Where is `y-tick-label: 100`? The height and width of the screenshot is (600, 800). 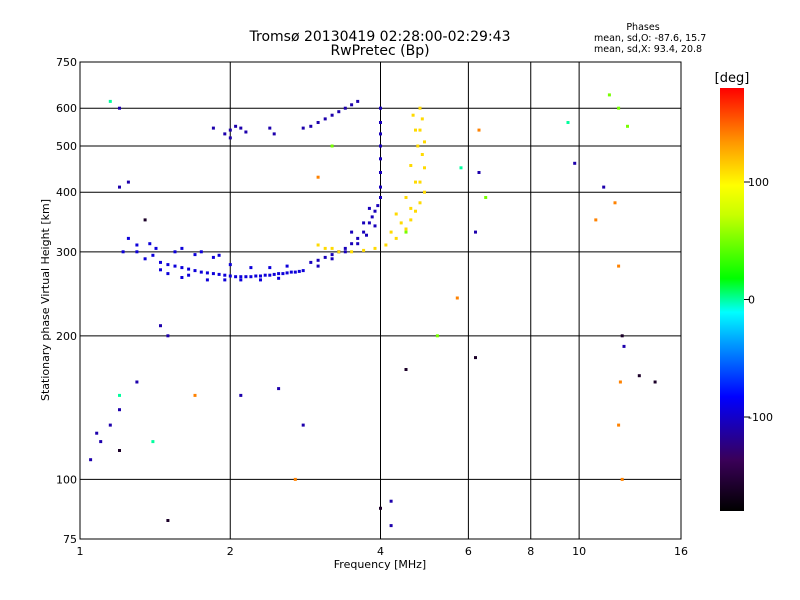 y-tick-label: 100 is located at coordinates (66, 479).